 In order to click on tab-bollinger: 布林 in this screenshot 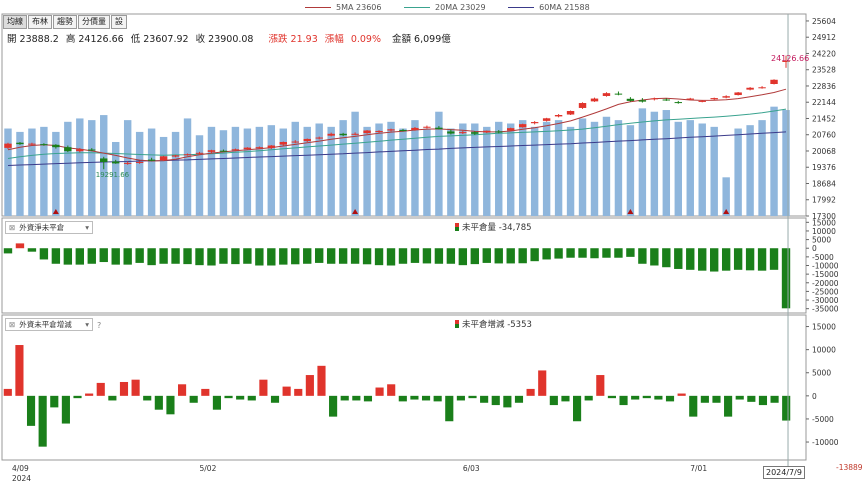, I will do `click(40, 22)`.